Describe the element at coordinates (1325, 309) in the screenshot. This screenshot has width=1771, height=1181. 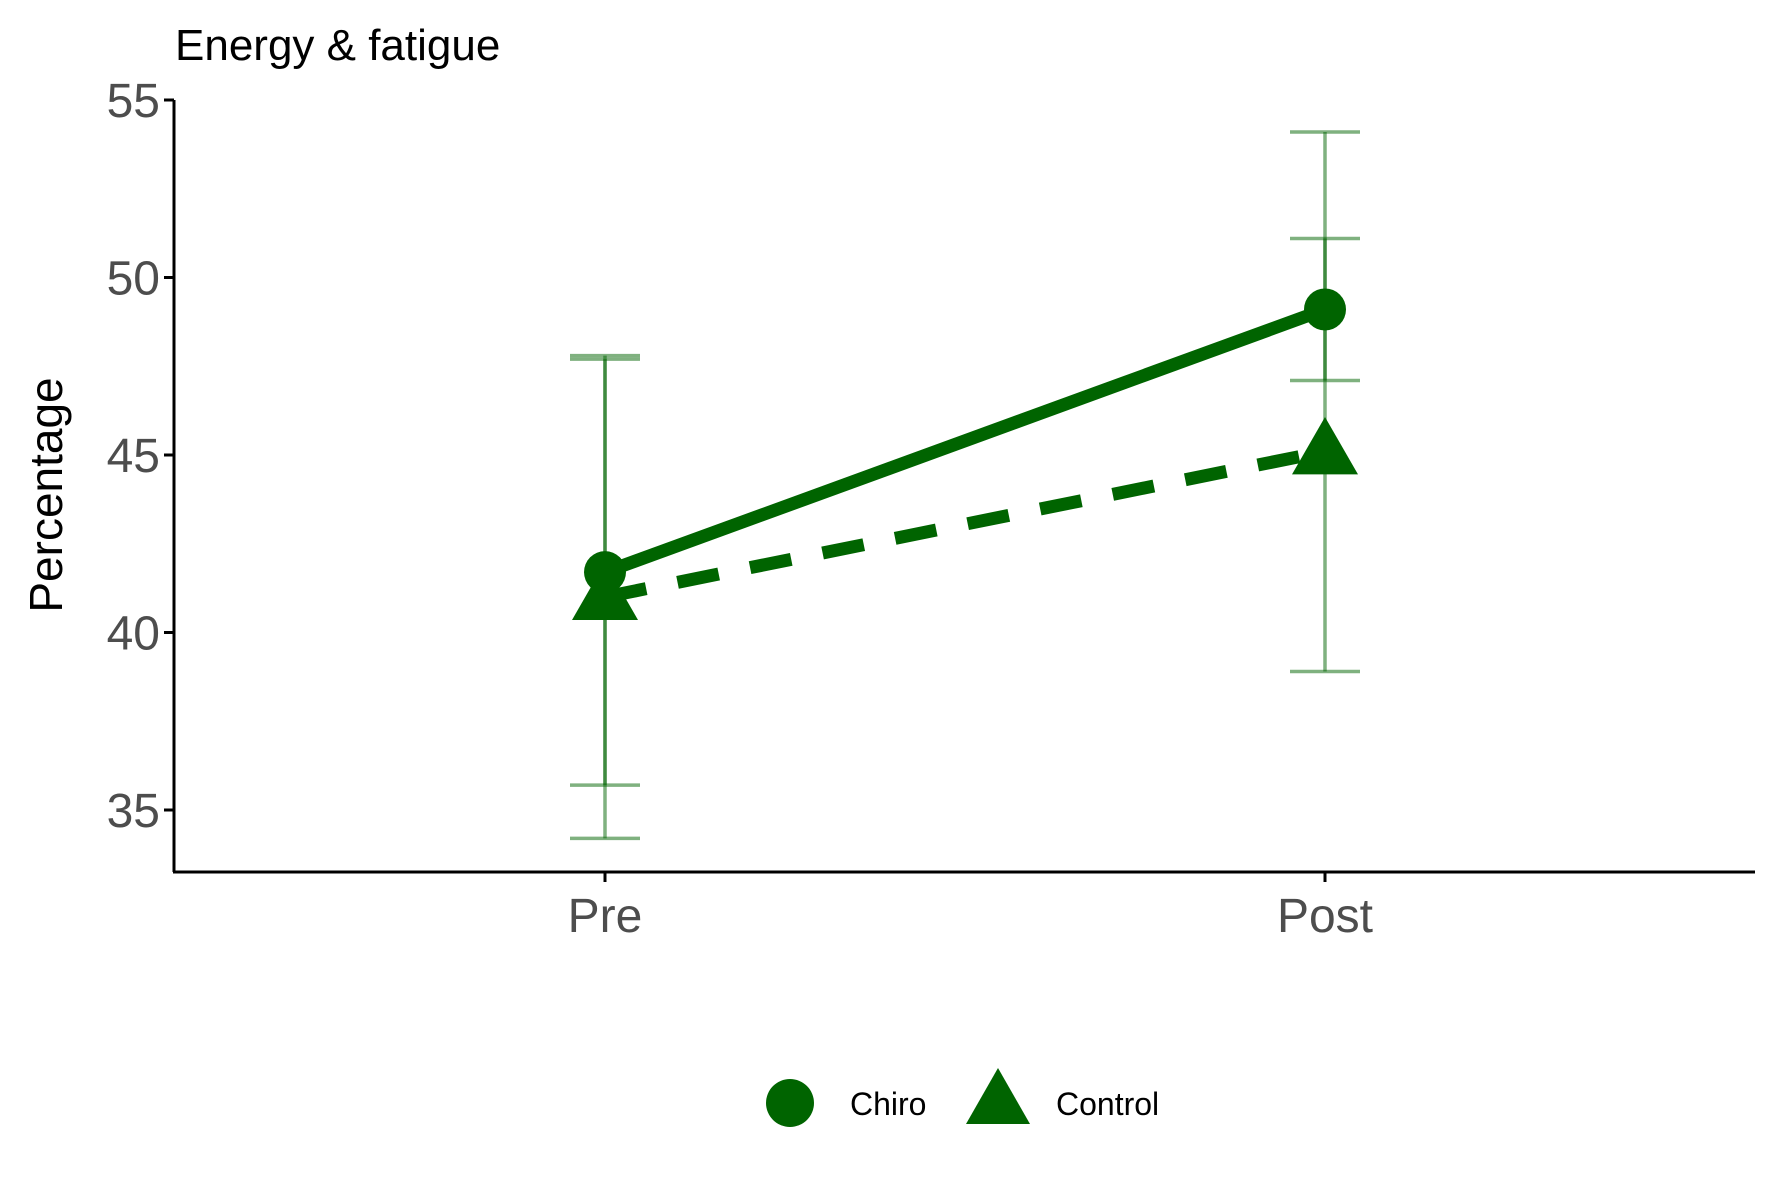
I see `data-point-chiro` at that location.